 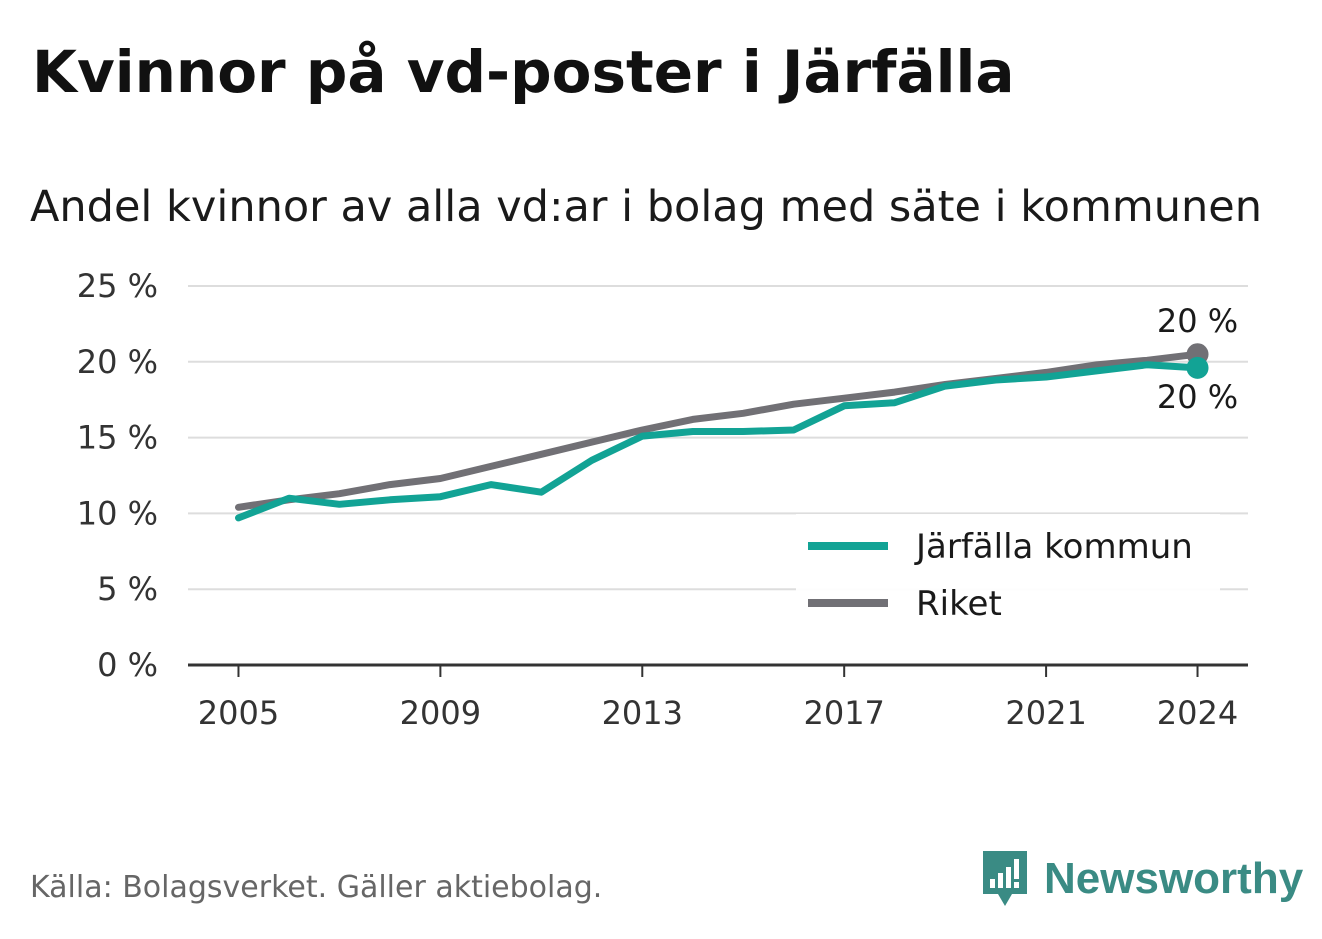 I want to click on source-note: Källa: Bolagsverket. Gäller aktiebolag., so click(x=316, y=887).